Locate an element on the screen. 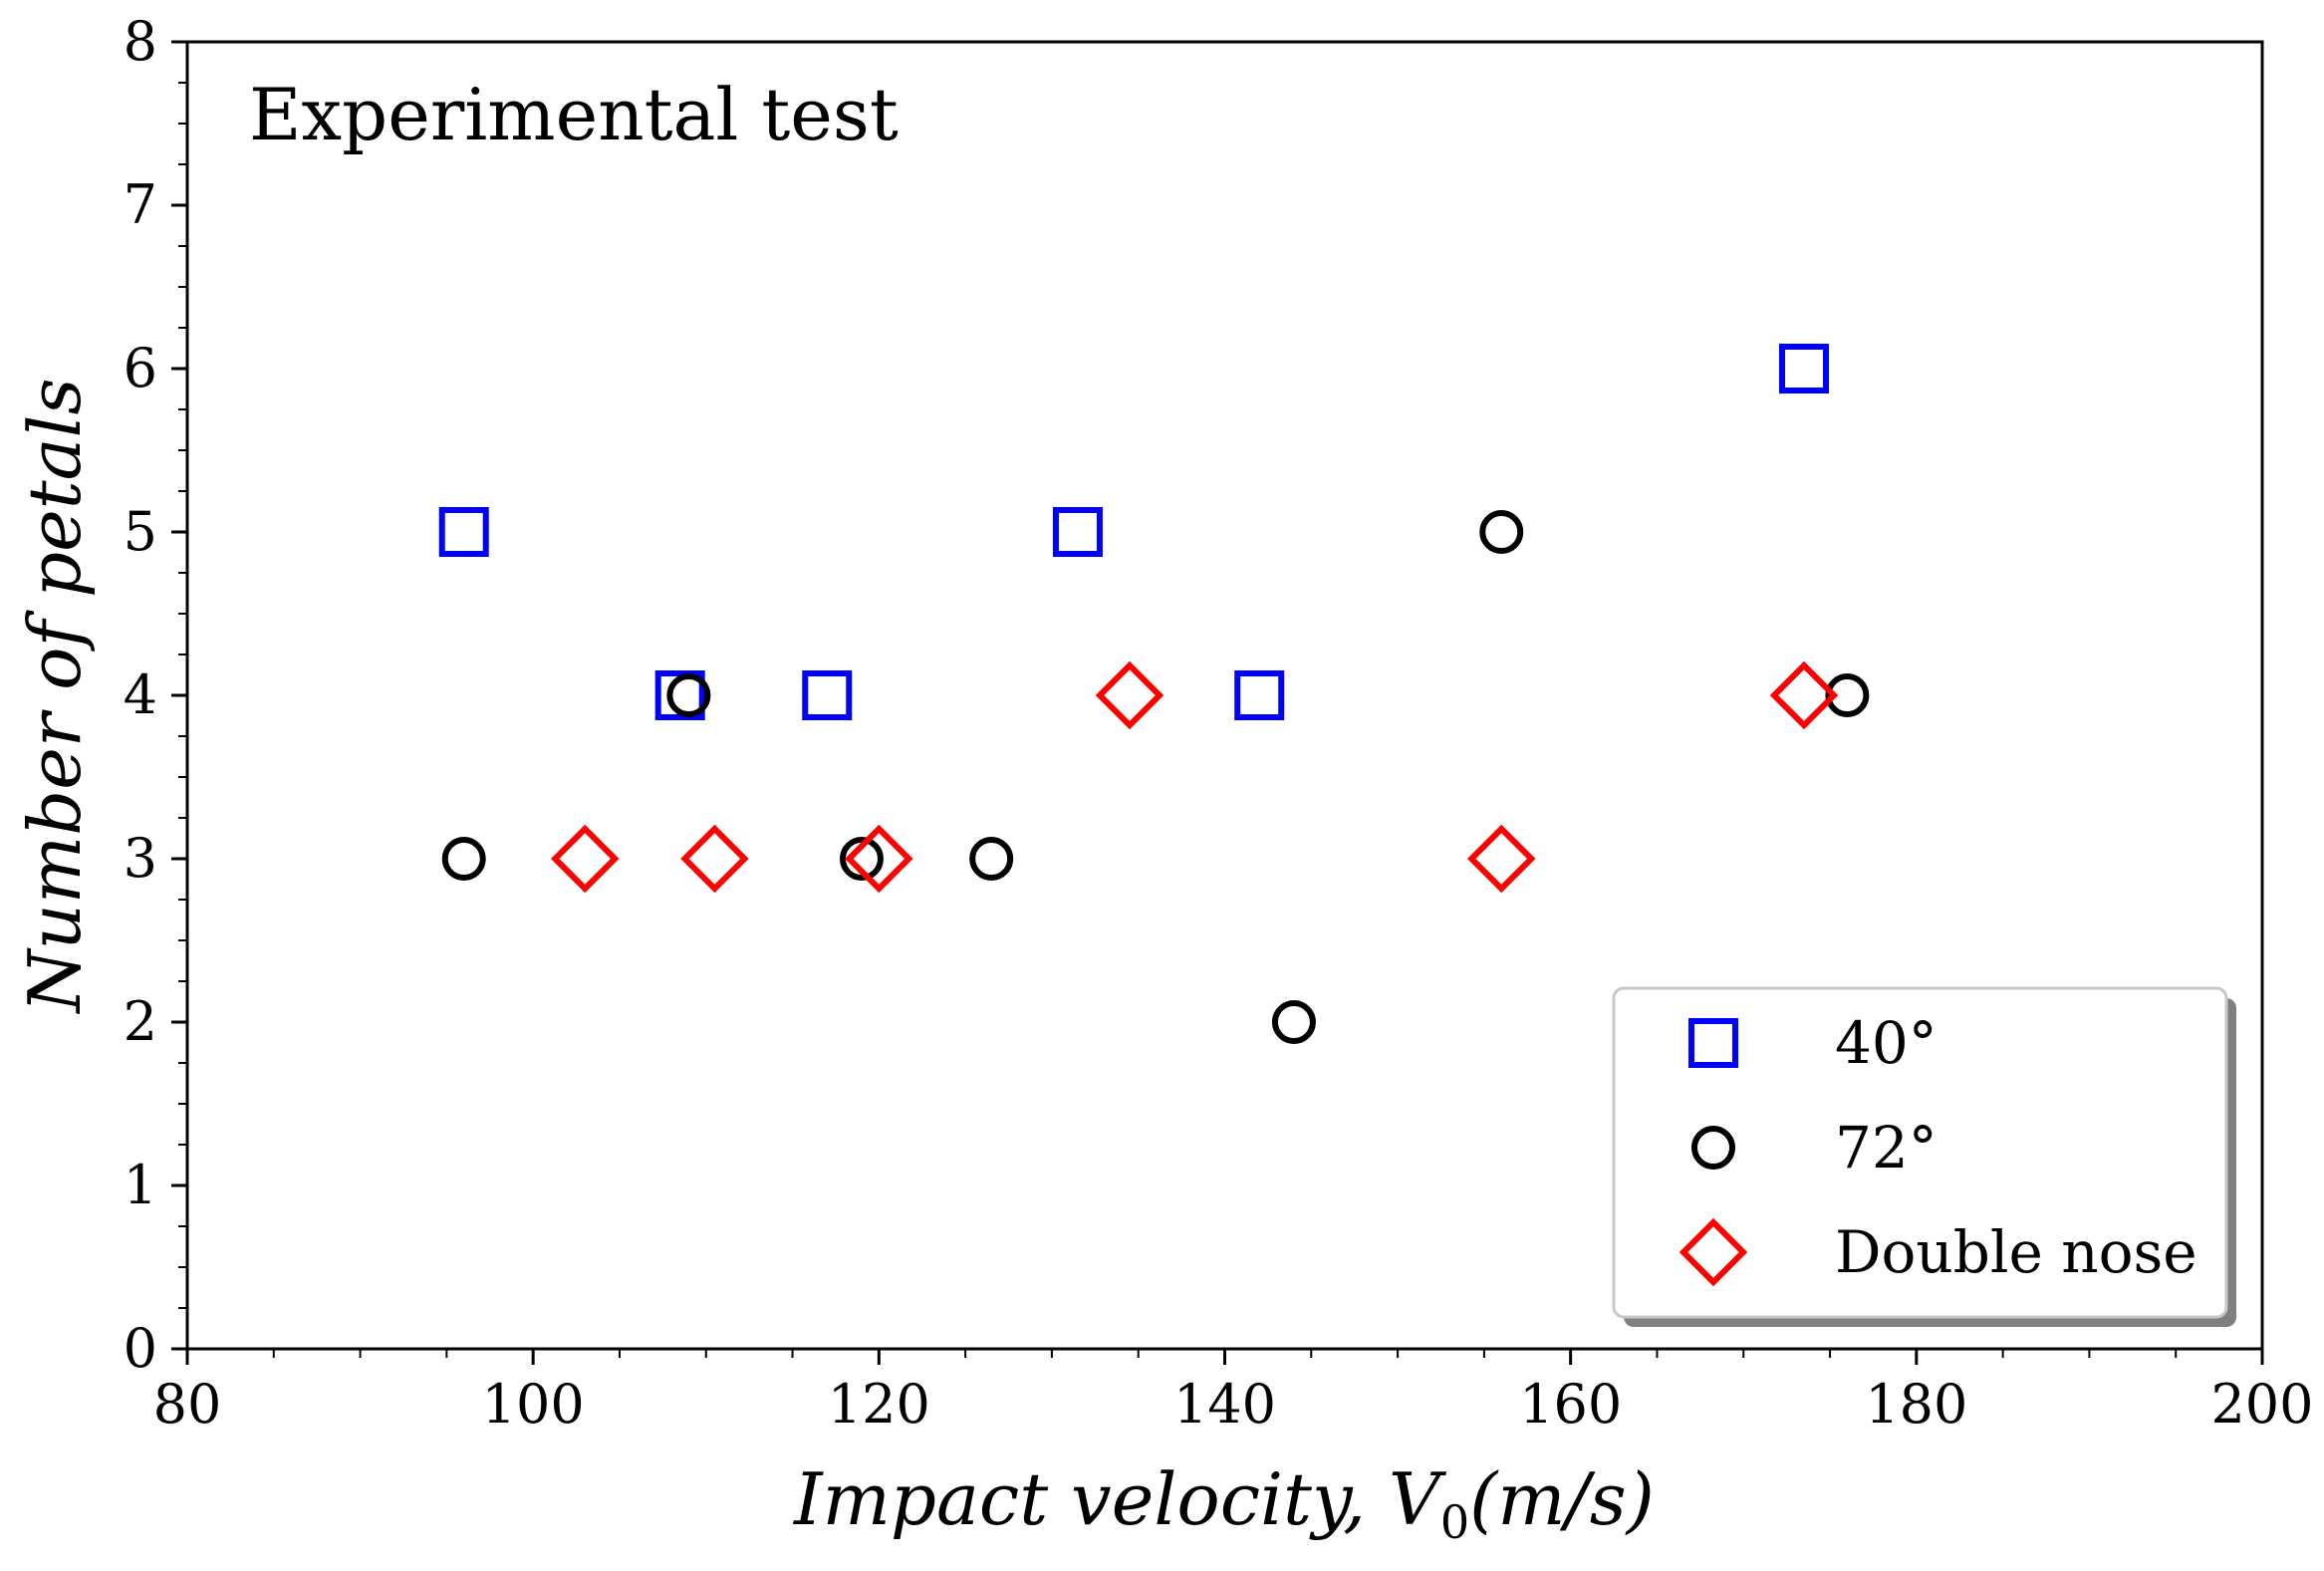  y-tick-label: 6 is located at coordinates (141, 368).